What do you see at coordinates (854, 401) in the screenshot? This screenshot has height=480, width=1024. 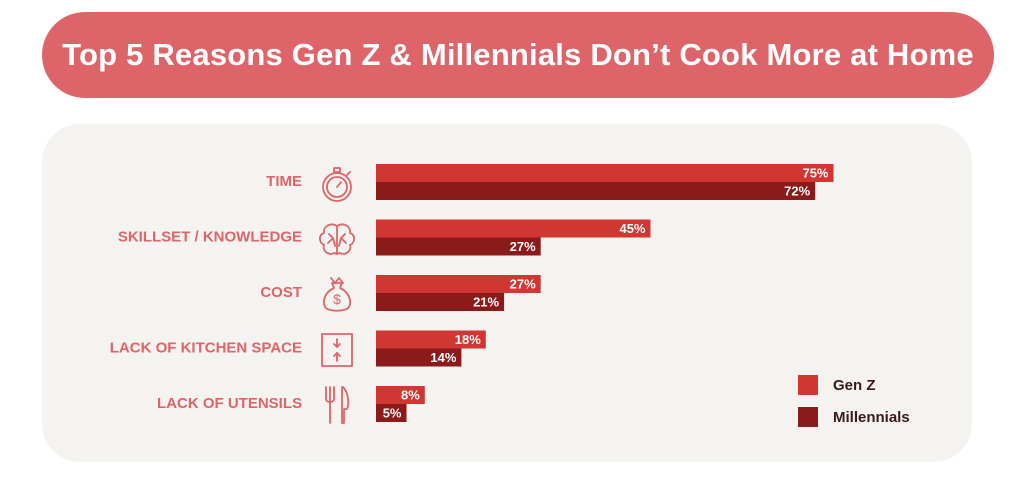 I see `legend: Gen Z Millennials` at bounding box center [854, 401].